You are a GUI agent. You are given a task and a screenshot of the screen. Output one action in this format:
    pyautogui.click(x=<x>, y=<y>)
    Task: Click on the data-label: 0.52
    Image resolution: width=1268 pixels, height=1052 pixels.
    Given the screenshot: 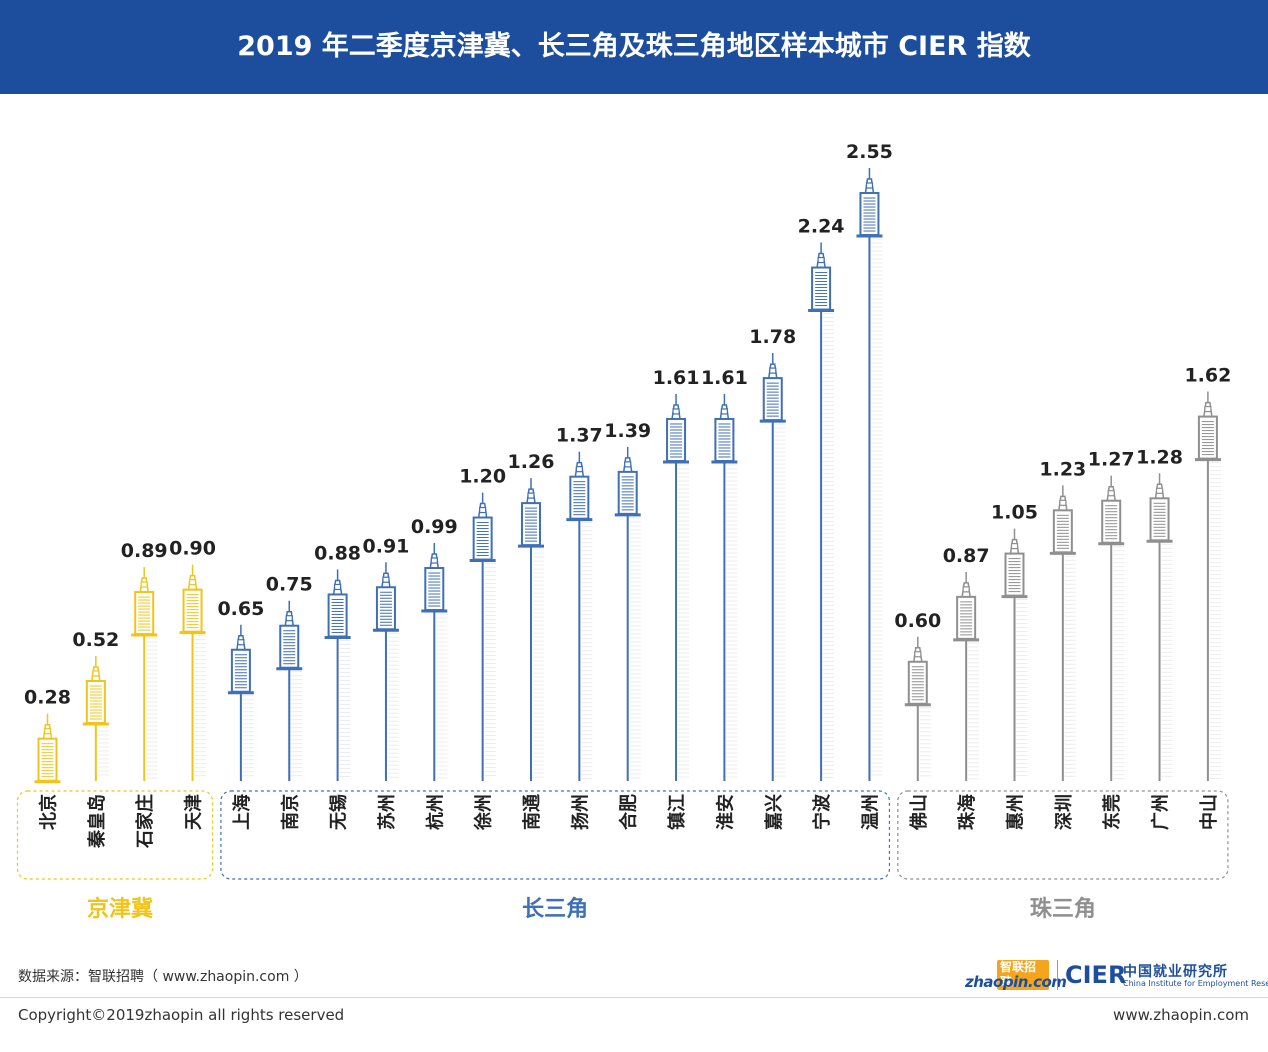 What is the action you would take?
    pyautogui.click(x=95, y=640)
    